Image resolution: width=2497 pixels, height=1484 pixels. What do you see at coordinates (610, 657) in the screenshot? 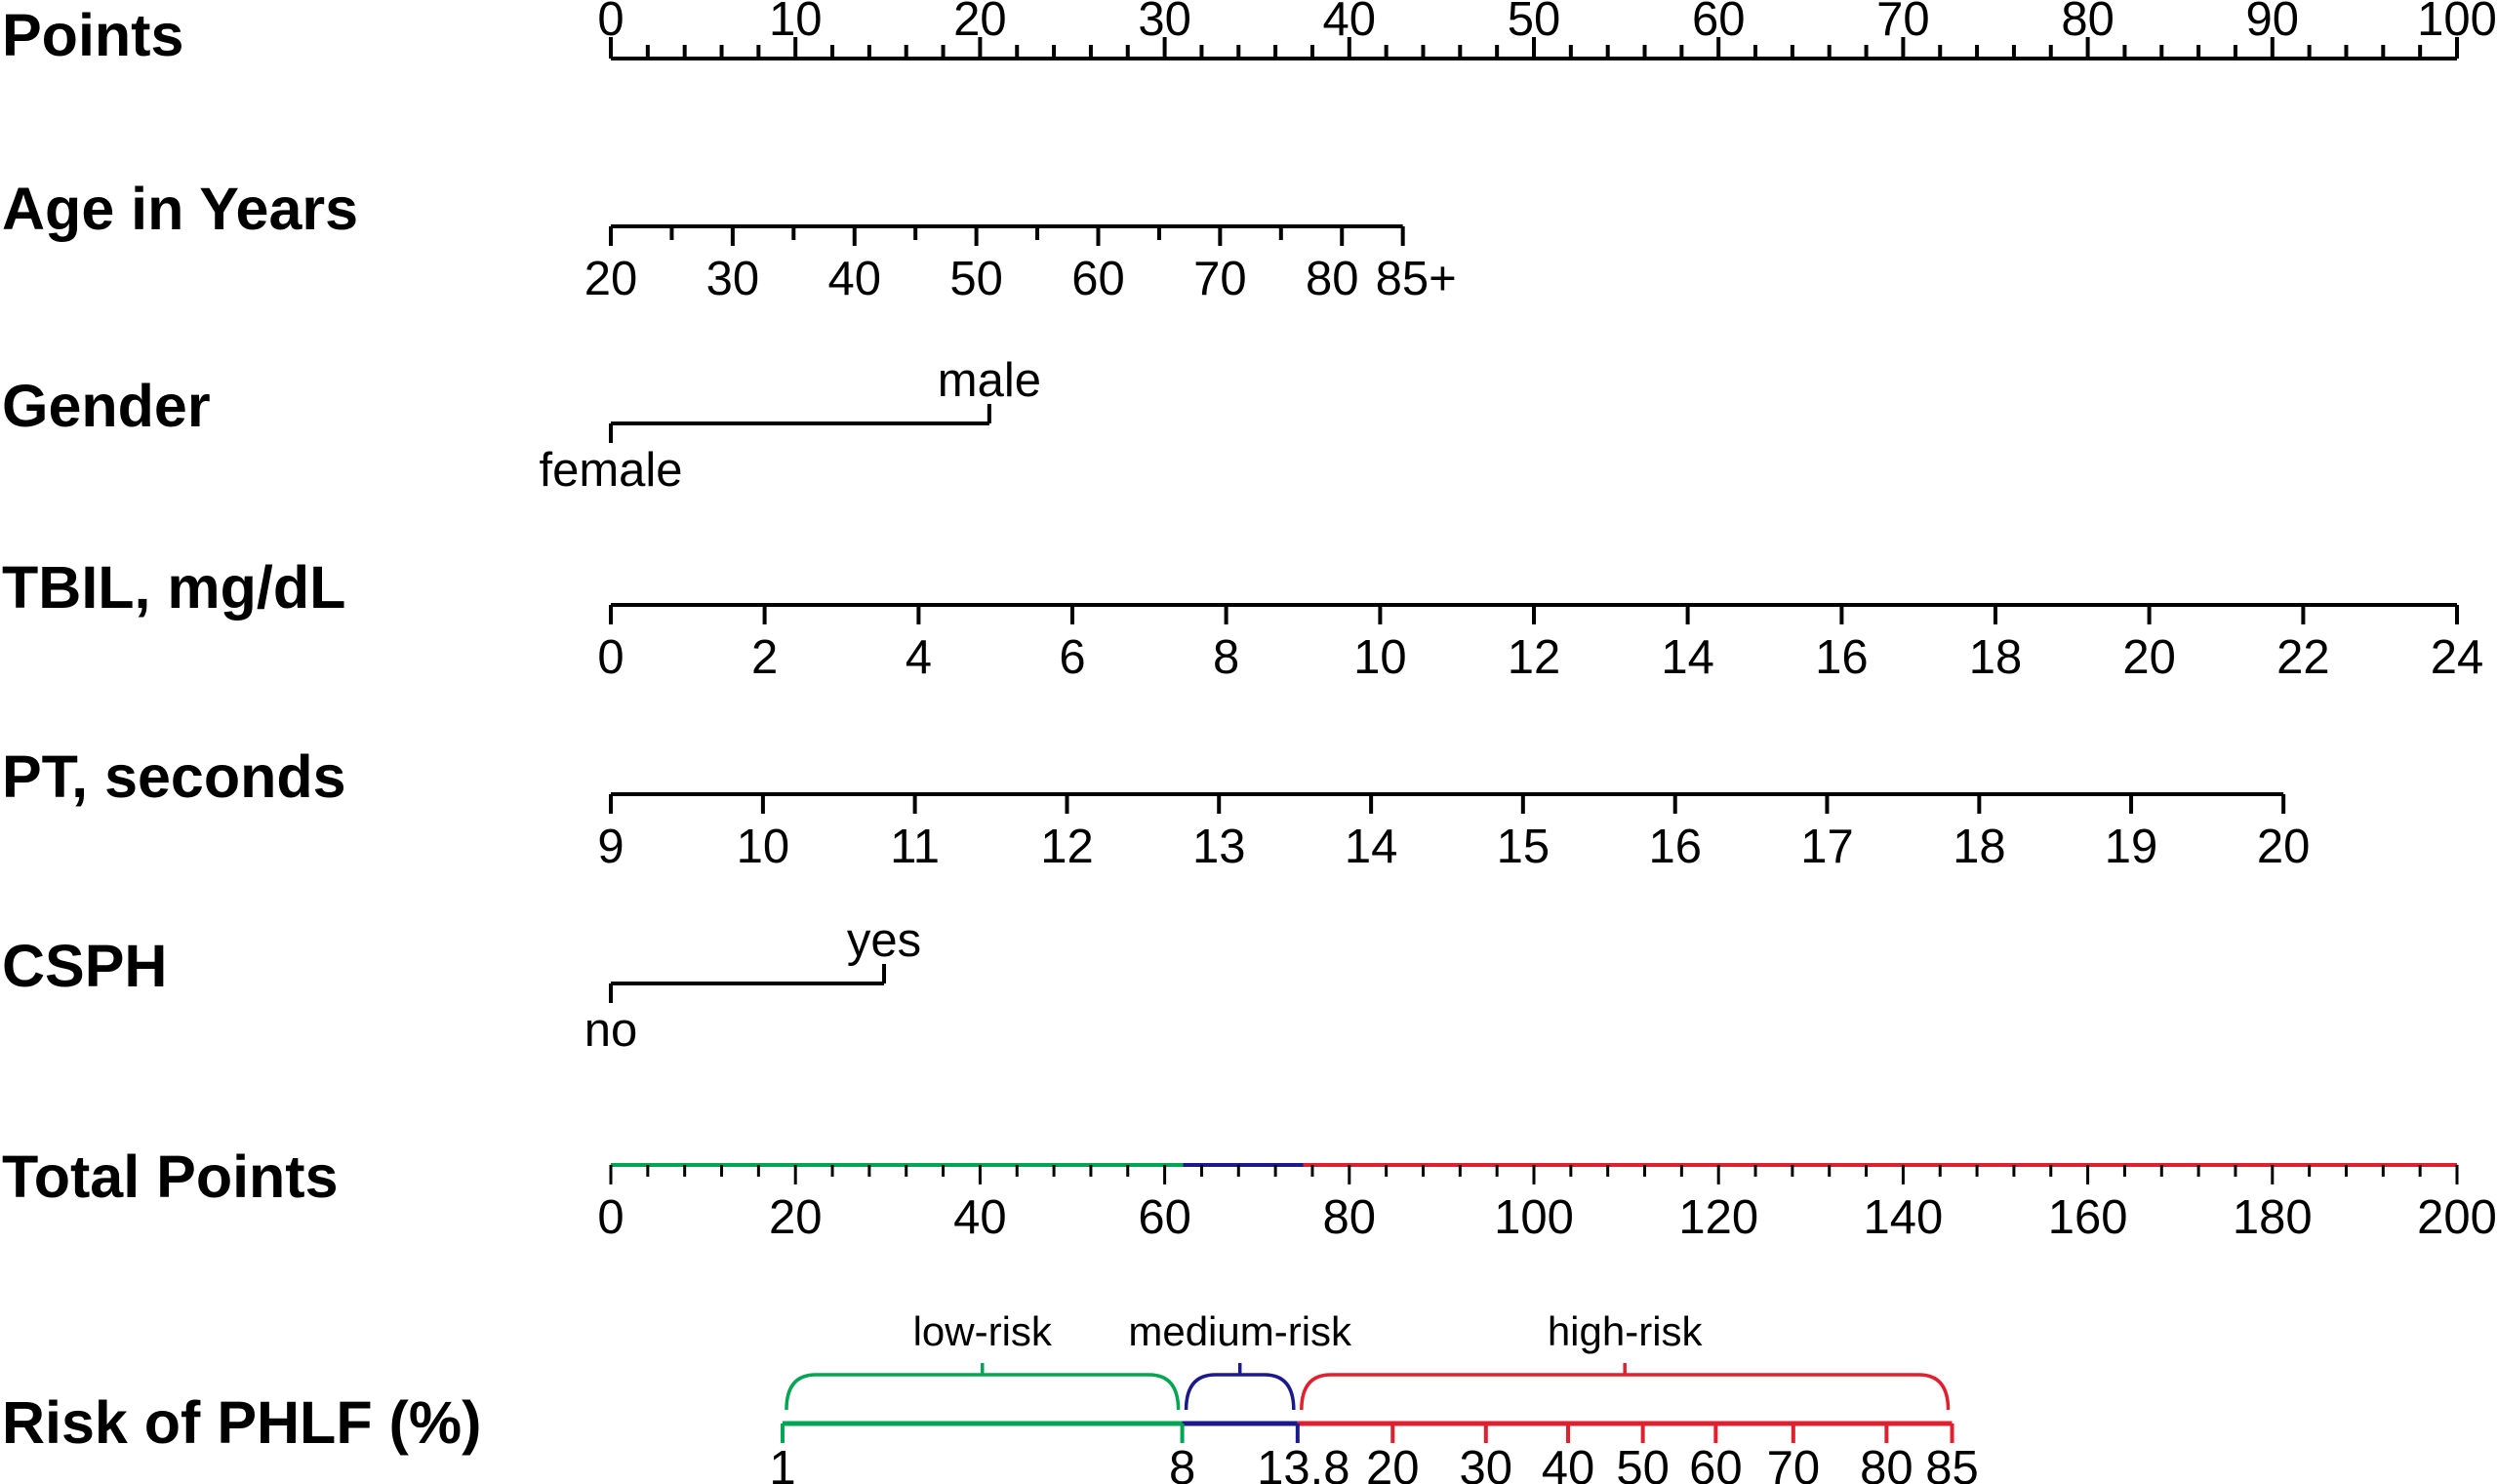
I see `tbil-mg-dl-tick-label: 0` at bounding box center [610, 657].